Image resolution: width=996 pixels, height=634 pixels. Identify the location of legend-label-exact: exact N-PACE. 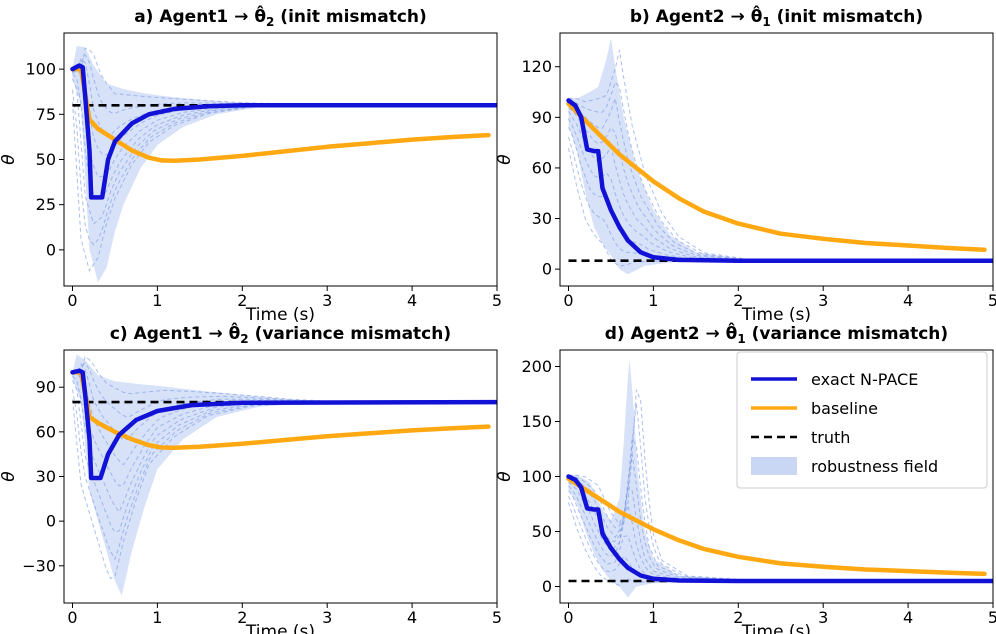
(864, 379).